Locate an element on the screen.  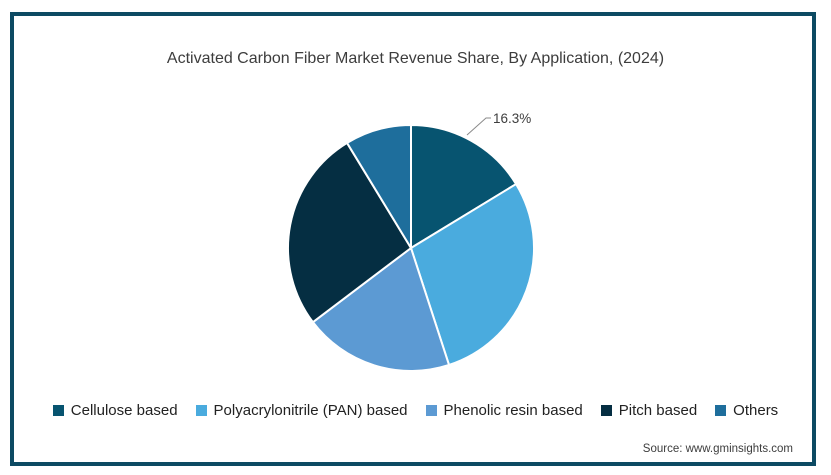
legend-label: Pitch based is located at coordinates (658, 410).